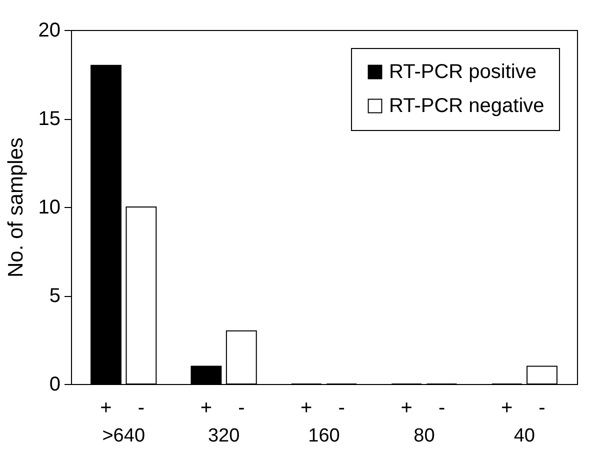 This screenshot has width=613, height=476. I want to click on y-tick-label: 5, so click(54, 296).